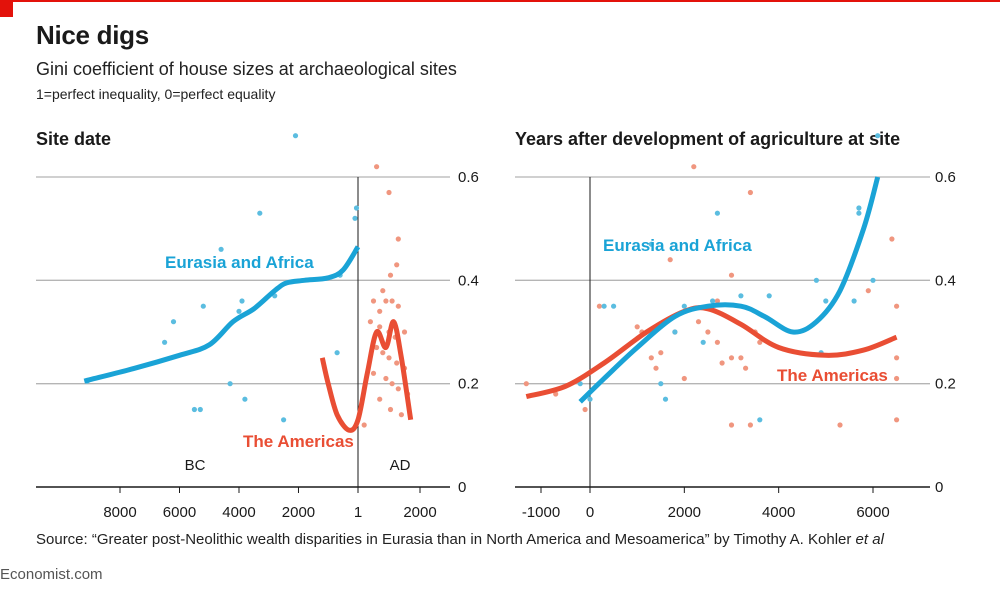  Describe the element at coordinates (400, 465) in the screenshot. I see `era-label-ad: AD` at that location.